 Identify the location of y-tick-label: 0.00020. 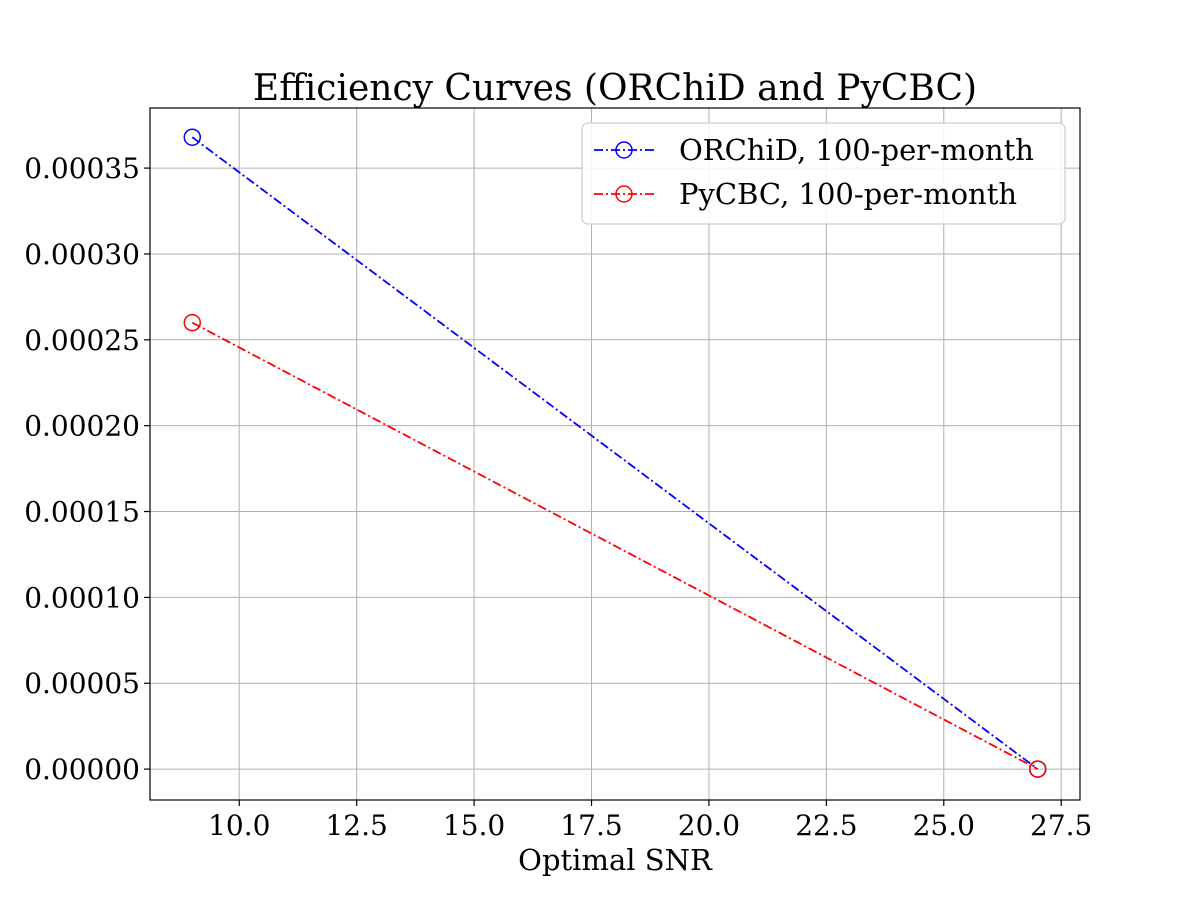
(82, 426).